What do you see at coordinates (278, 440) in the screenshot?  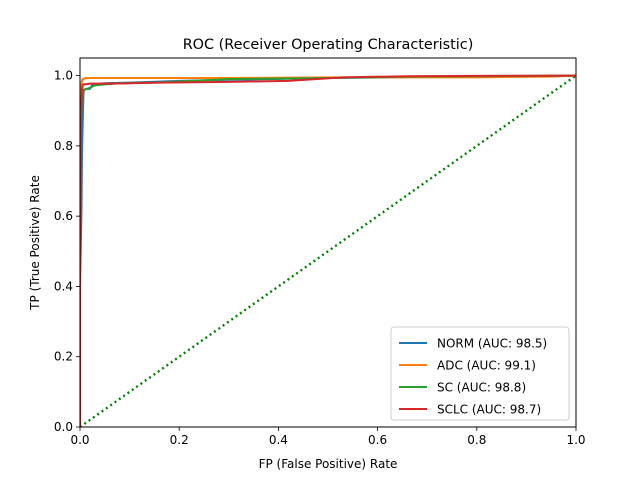 I see `x-tick-label: 0.4` at bounding box center [278, 440].